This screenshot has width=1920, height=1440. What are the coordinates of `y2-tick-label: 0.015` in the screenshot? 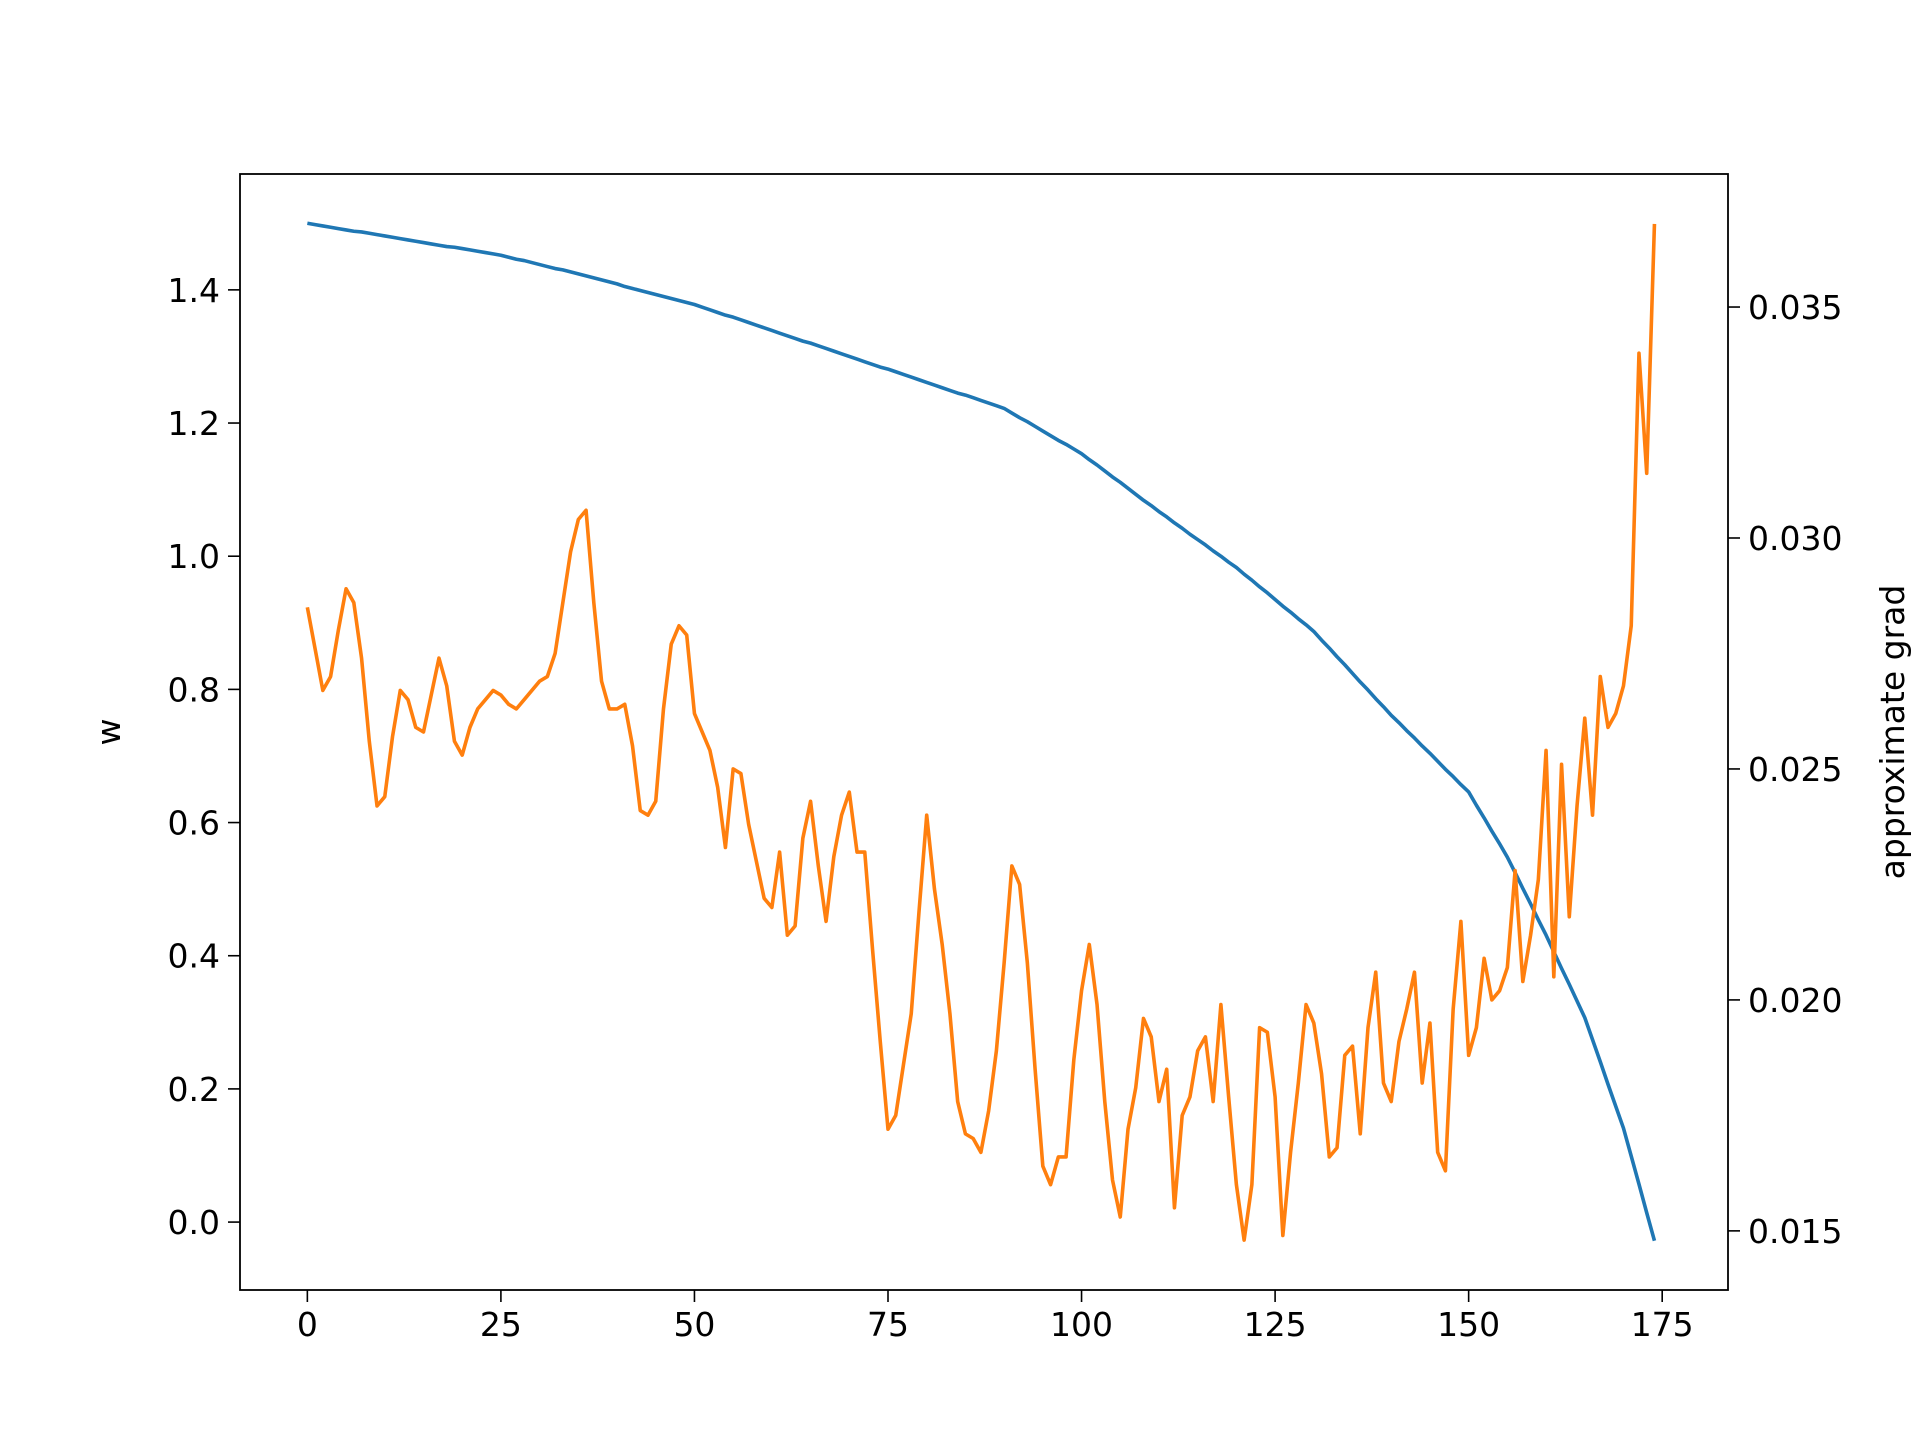 It's located at (1795, 1231).